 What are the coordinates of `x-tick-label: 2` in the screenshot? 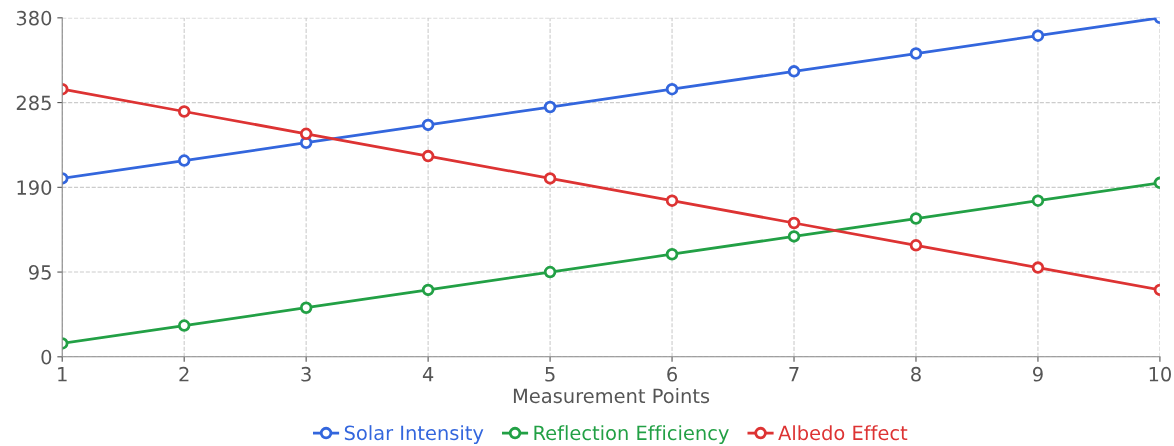 It's located at (184, 374).